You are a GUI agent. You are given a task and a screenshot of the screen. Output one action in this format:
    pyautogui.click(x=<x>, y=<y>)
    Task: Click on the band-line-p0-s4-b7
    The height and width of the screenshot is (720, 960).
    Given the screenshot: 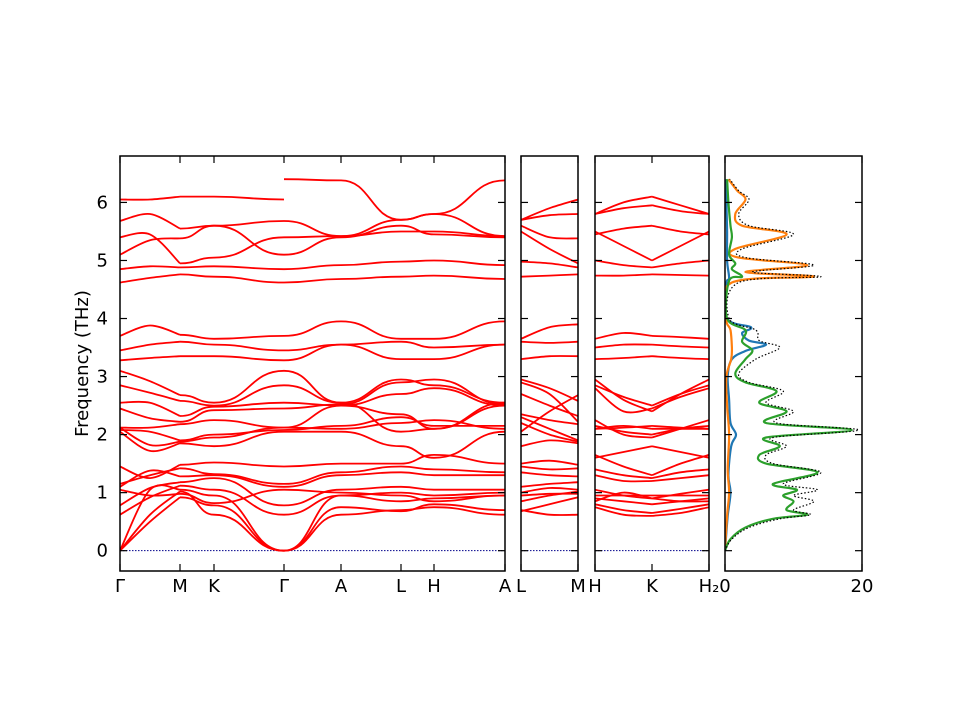 What is the action you would take?
    pyautogui.click(x=371, y=469)
    